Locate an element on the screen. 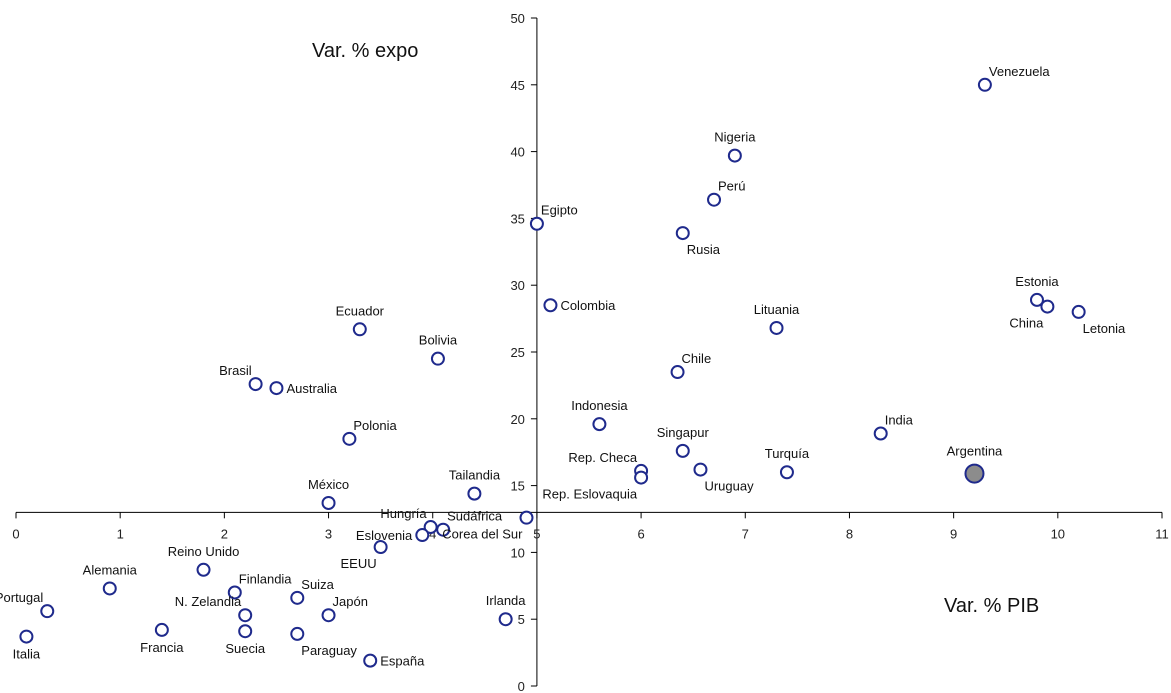 This screenshot has height=693, width=1171. point-label-jap-n: Japón is located at coordinates (350, 601).